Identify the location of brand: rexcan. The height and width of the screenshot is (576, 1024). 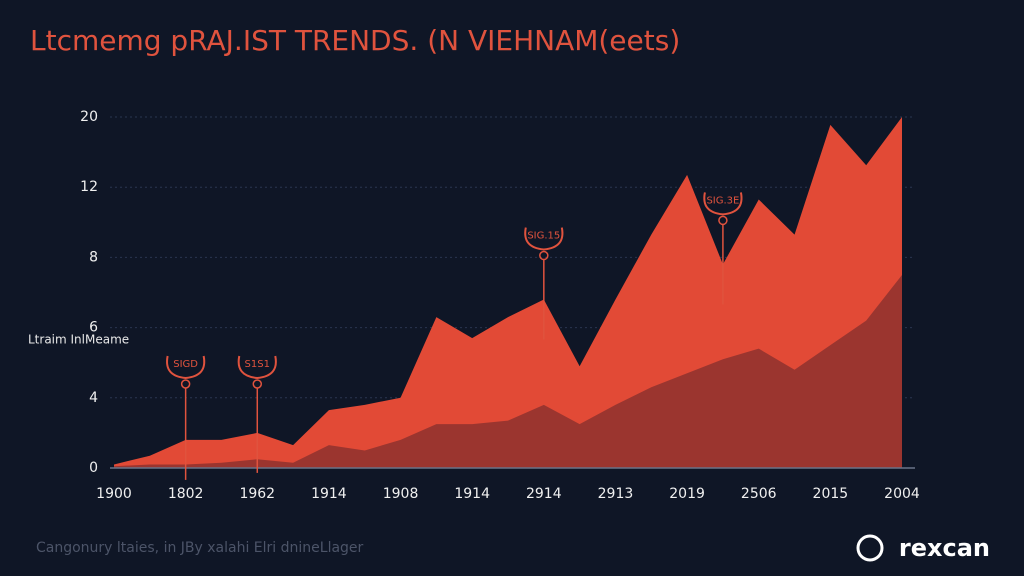
(944, 548).